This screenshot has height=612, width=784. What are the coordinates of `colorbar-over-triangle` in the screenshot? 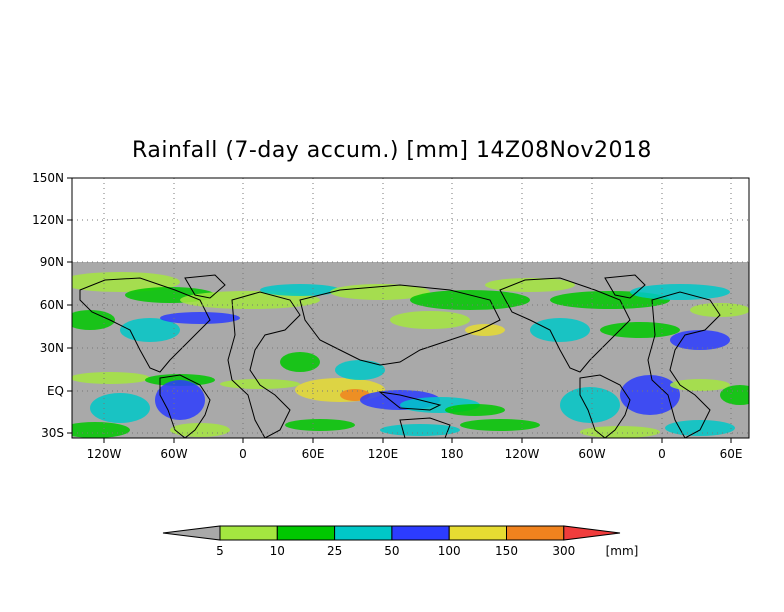 It's located at (592, 533).